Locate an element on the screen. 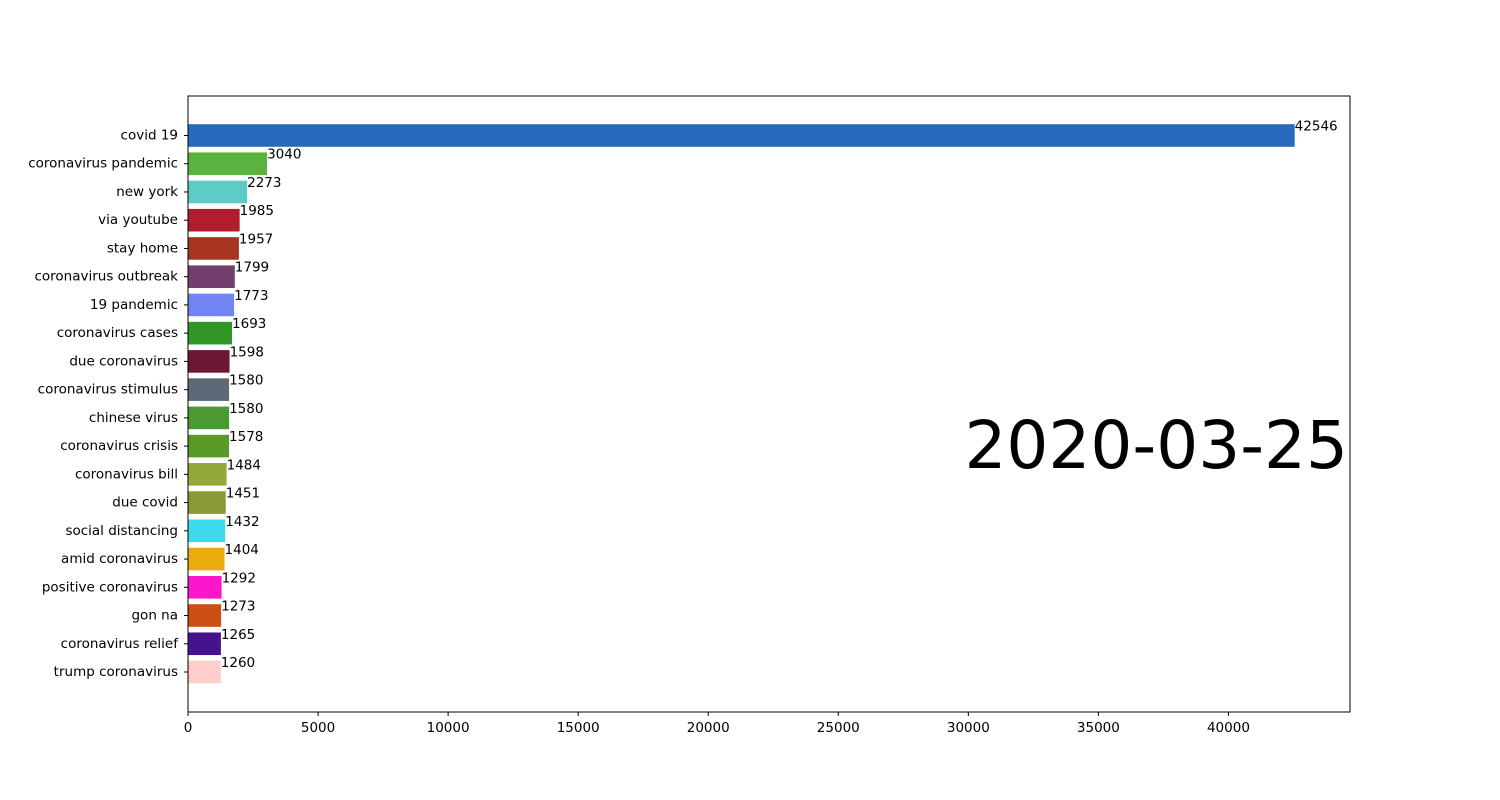  category-label: 19 pandemic is located at coordinates (134, 305).